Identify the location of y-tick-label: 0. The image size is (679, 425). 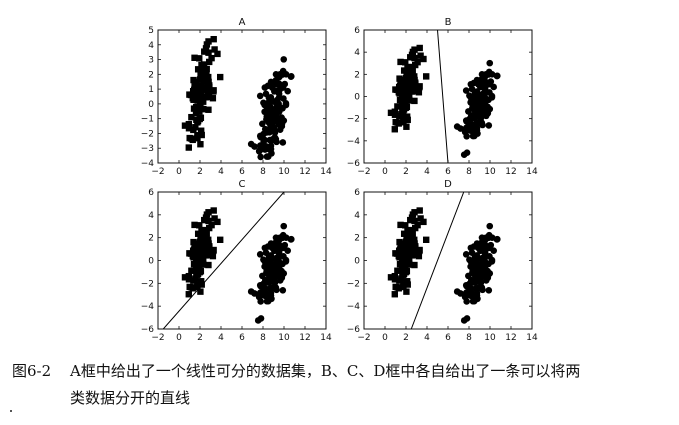
(151, 105).